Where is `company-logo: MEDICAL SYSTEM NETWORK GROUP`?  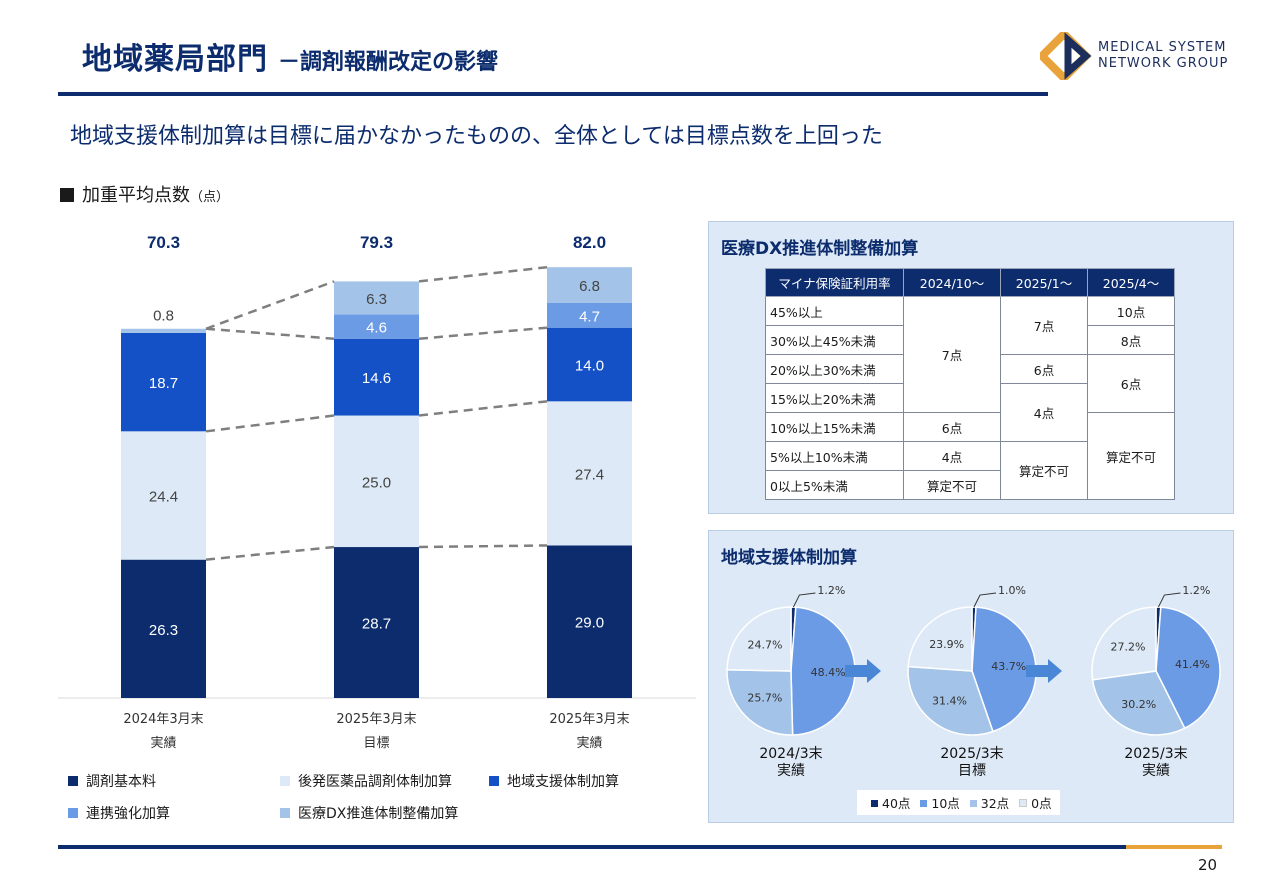
company-logo: MEDICAL SYSTEM NETWORK GROUP is located at coordinates (1138, 56).